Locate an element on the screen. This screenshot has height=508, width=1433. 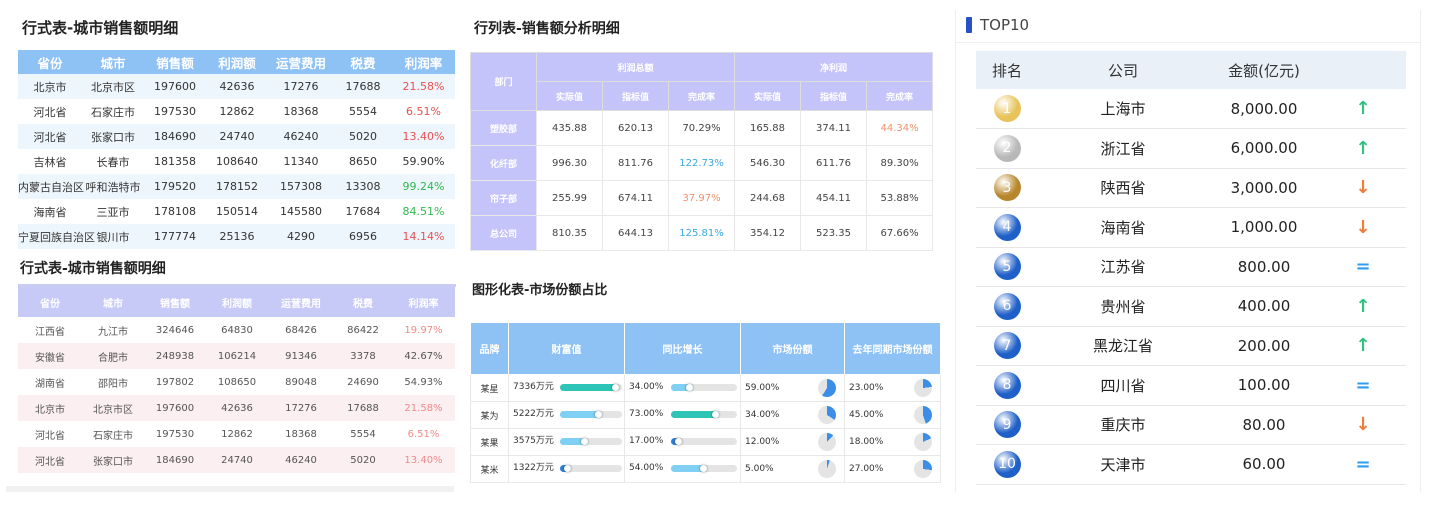
company-name: 浙江省 is located at coordinates (1123, 148).